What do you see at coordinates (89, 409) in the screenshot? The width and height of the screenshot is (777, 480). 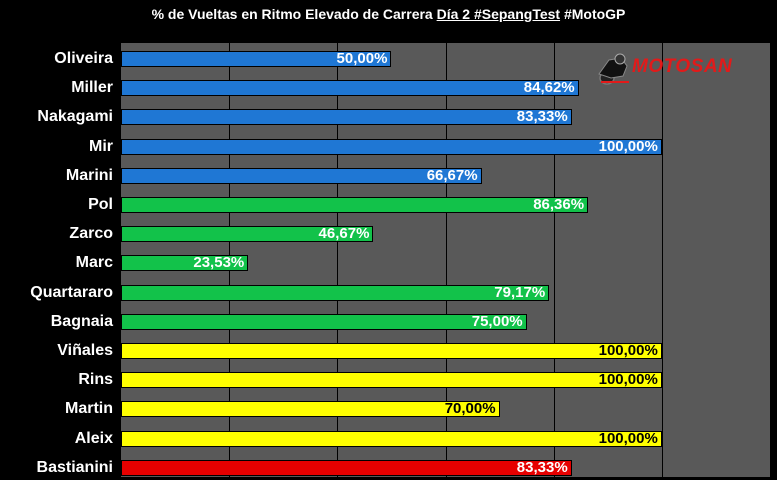 I see `category-label: Martin` at bounding box center [89, 409].